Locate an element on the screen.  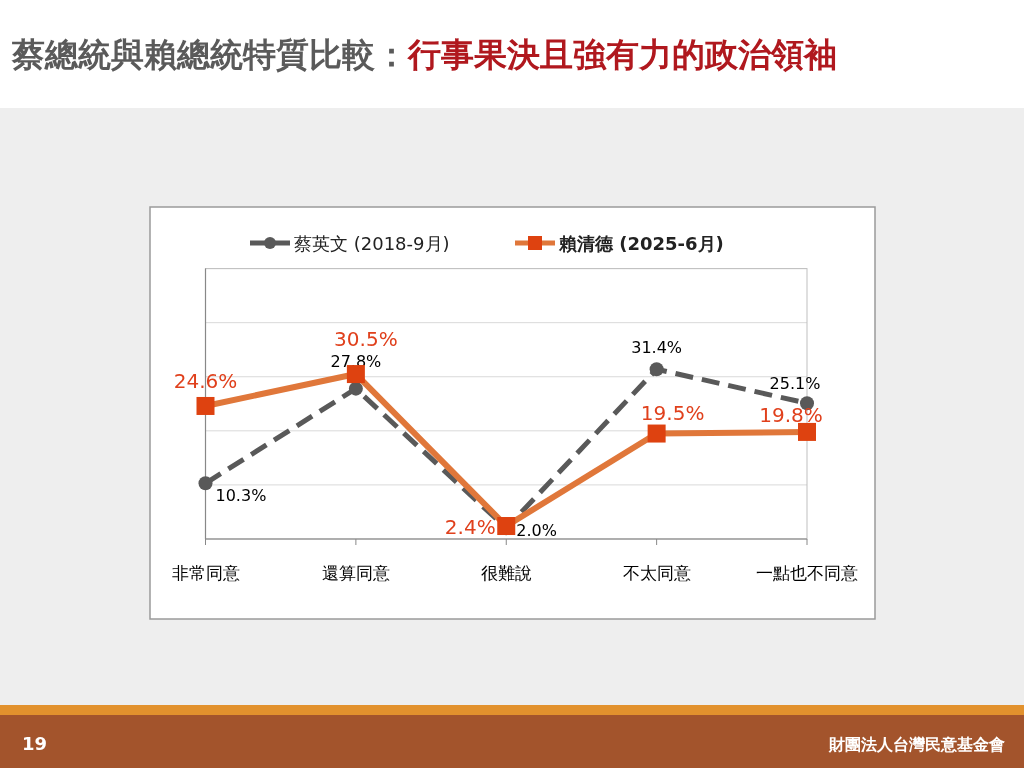
data-label: 2.4% is located at coordinates (470, 527).